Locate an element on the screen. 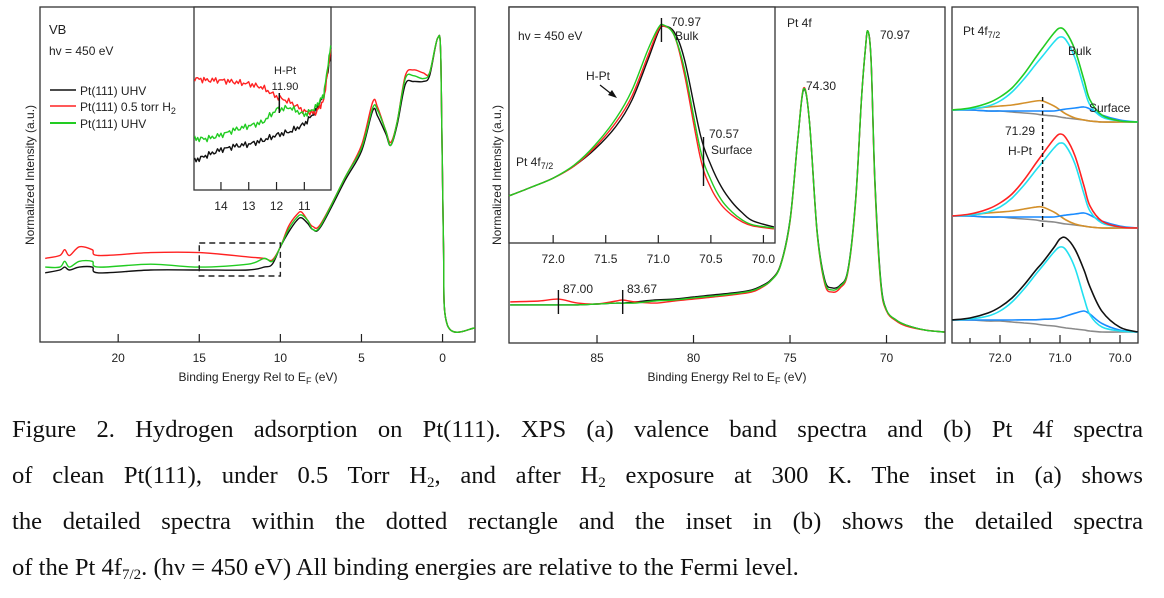  panel-a-inset-ticks: 14 13 12 11 is located at coordinates (262, 197).